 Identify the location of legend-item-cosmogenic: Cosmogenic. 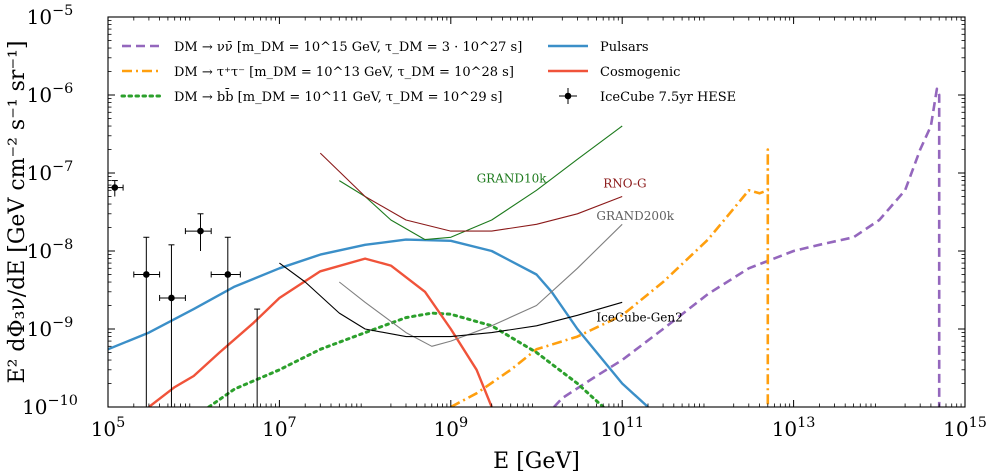
(614, 72).